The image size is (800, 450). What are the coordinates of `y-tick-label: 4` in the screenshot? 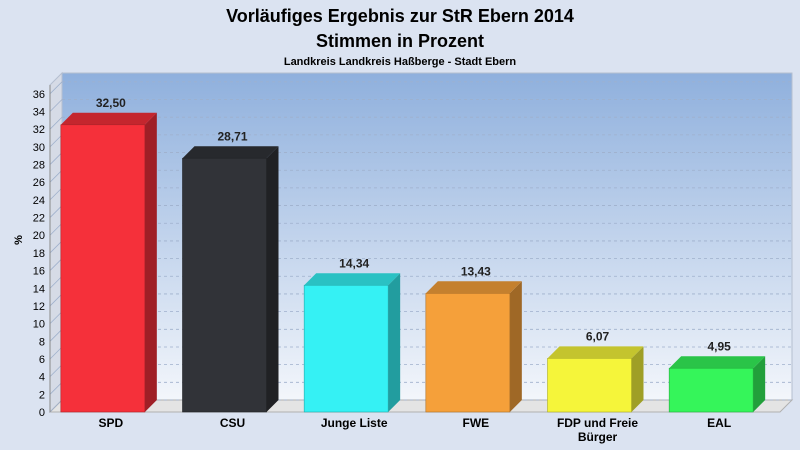 It's located at (42, 378).